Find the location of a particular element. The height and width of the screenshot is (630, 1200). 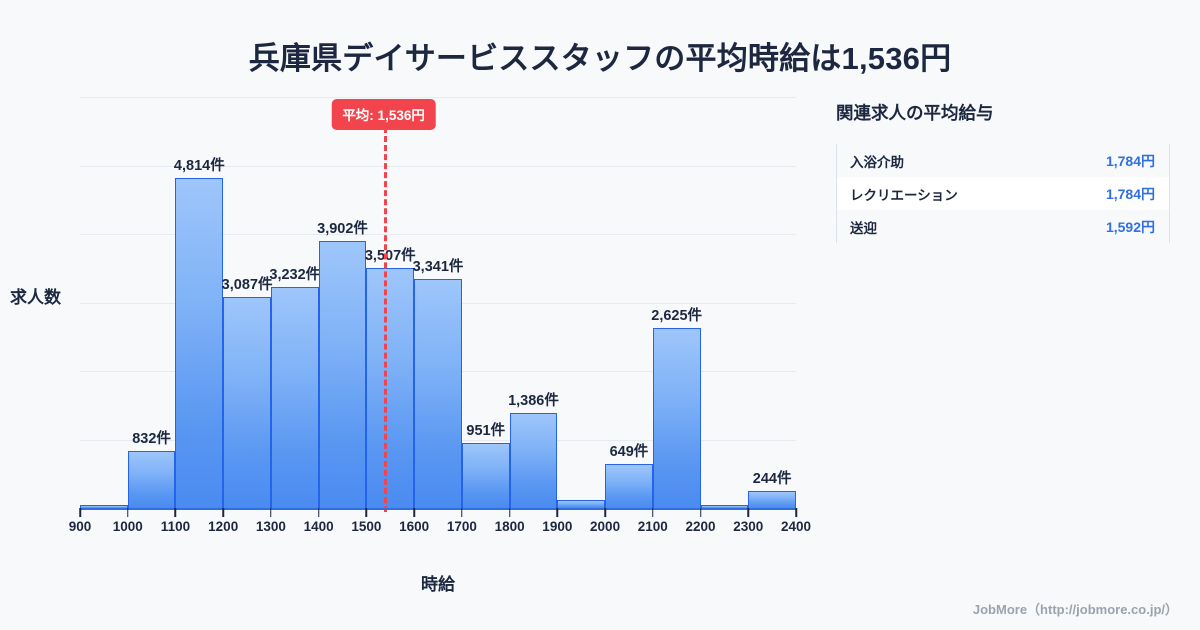

bar-cell: 3,902件 is located at coordinates (342, 302).